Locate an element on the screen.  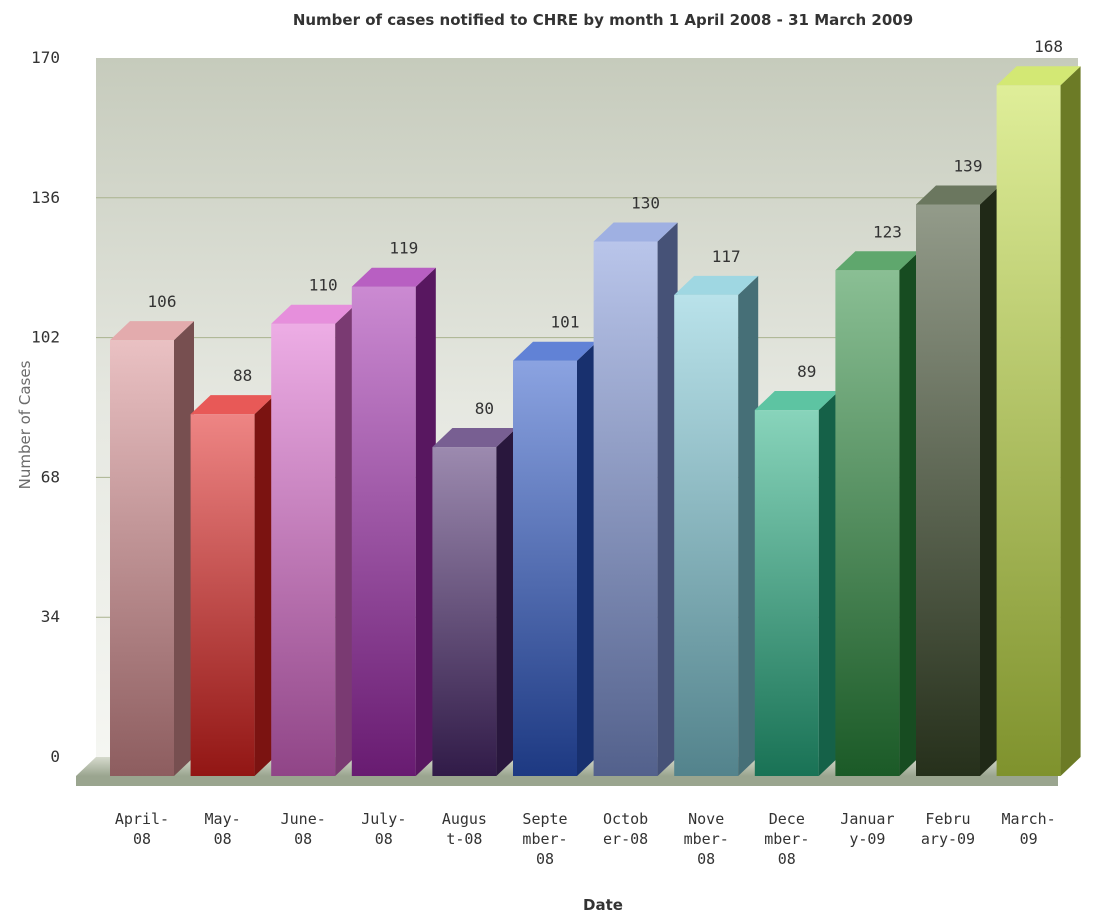
x-tick-label: June- is located at coordinates (303, 819).